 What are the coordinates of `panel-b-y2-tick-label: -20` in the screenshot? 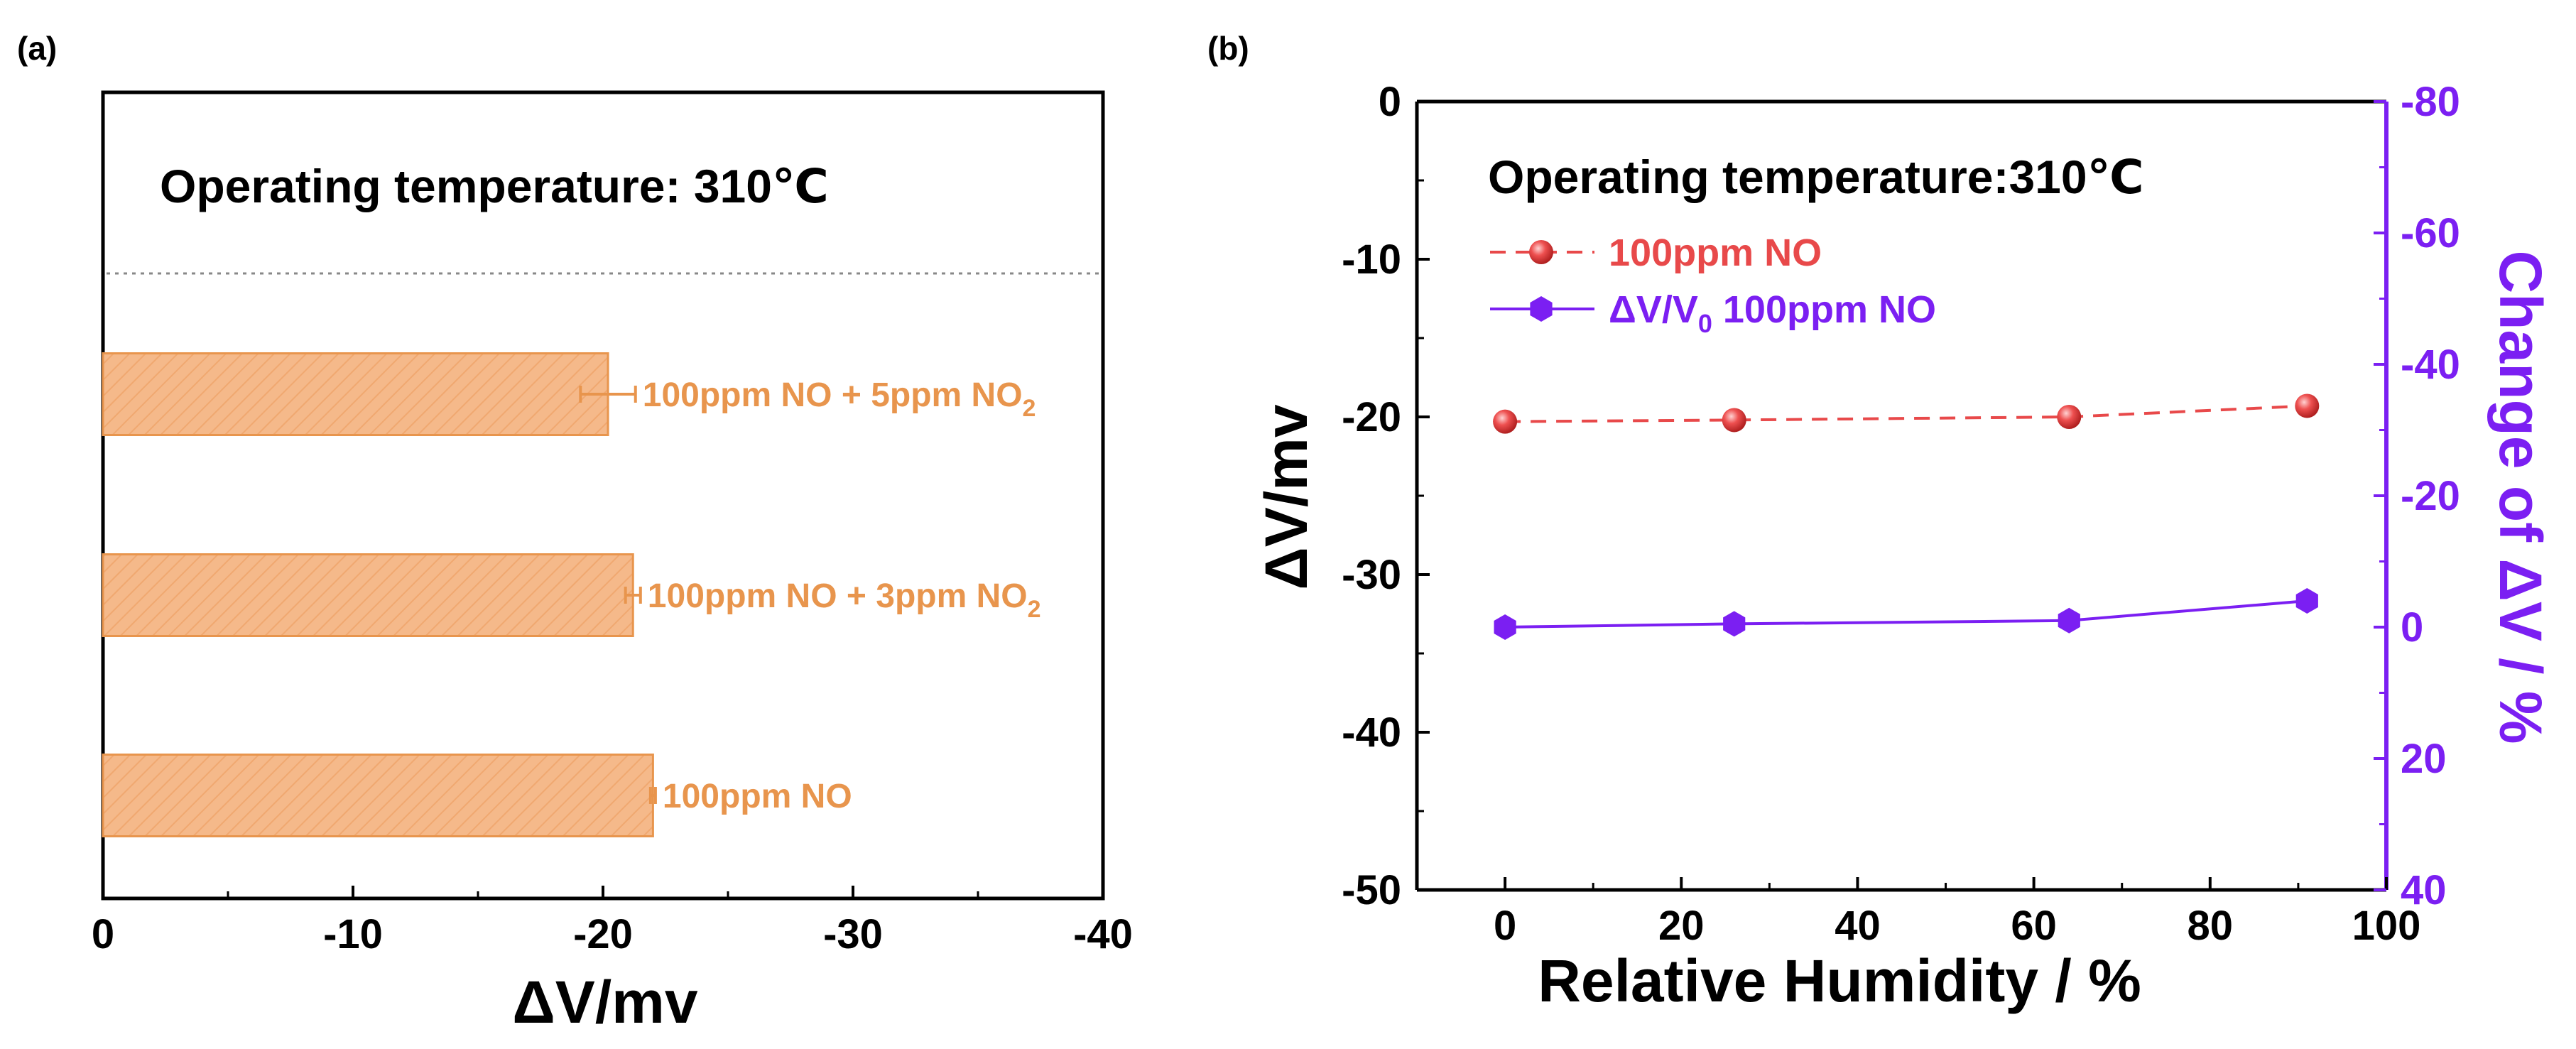 It's located at (2430, 496).